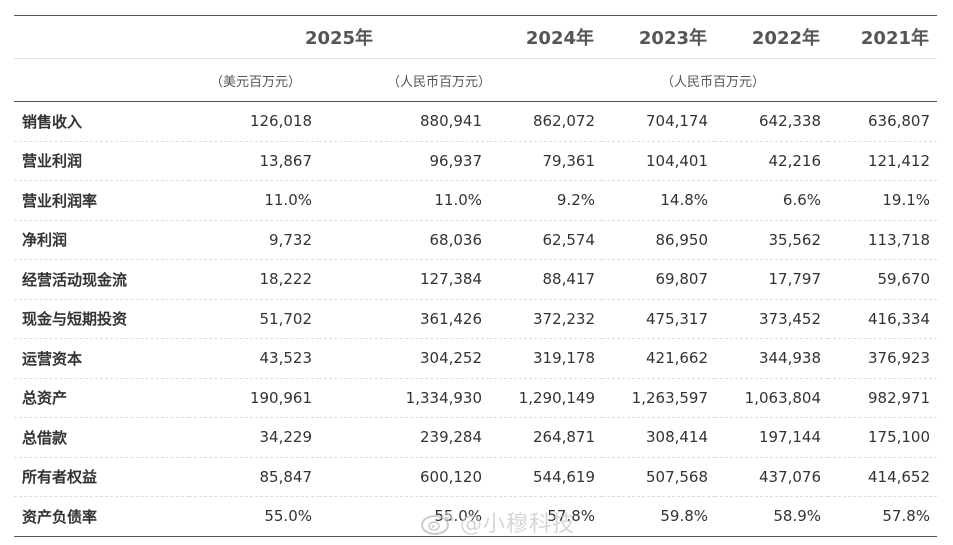 This screenshot has height=545, width=953. Describe the element at coordinates (659, 200) in the screenshot. I see `value-cell: 14.8%` at that location.